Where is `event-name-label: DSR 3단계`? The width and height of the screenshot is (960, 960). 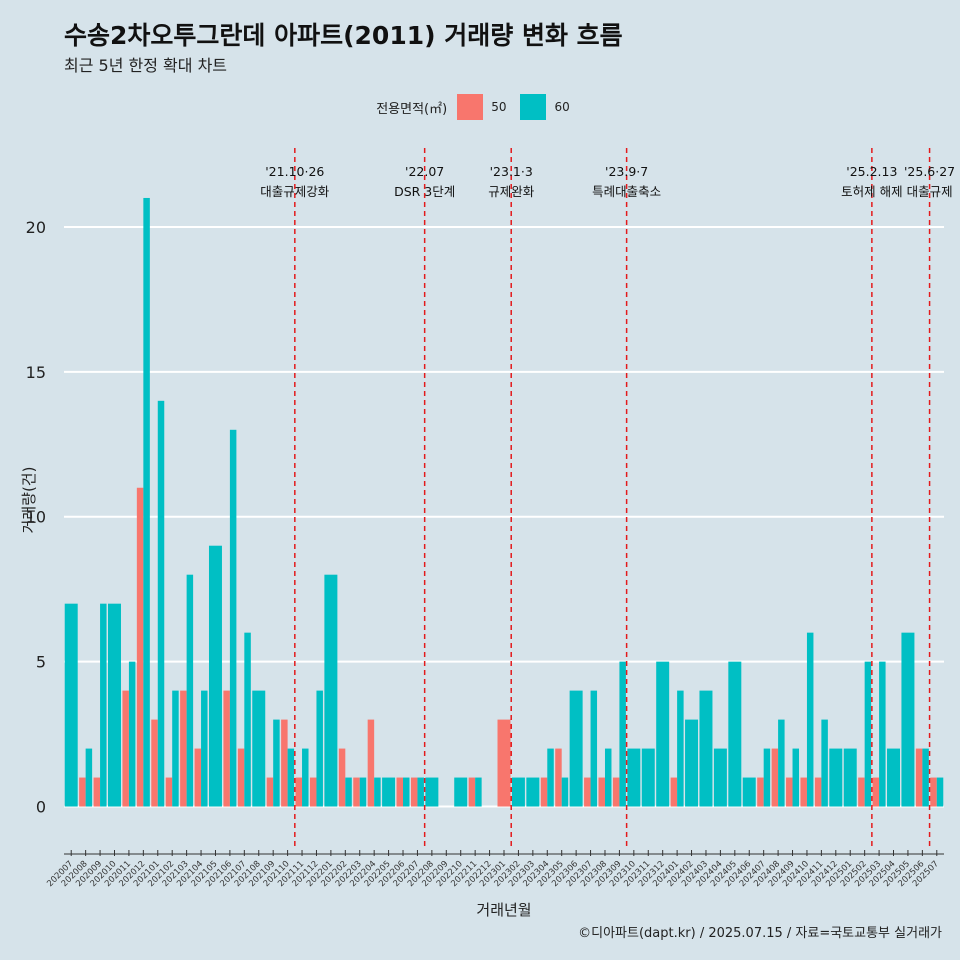
event-name-label: DSR 3단계 is located at coordinates (424, 191).